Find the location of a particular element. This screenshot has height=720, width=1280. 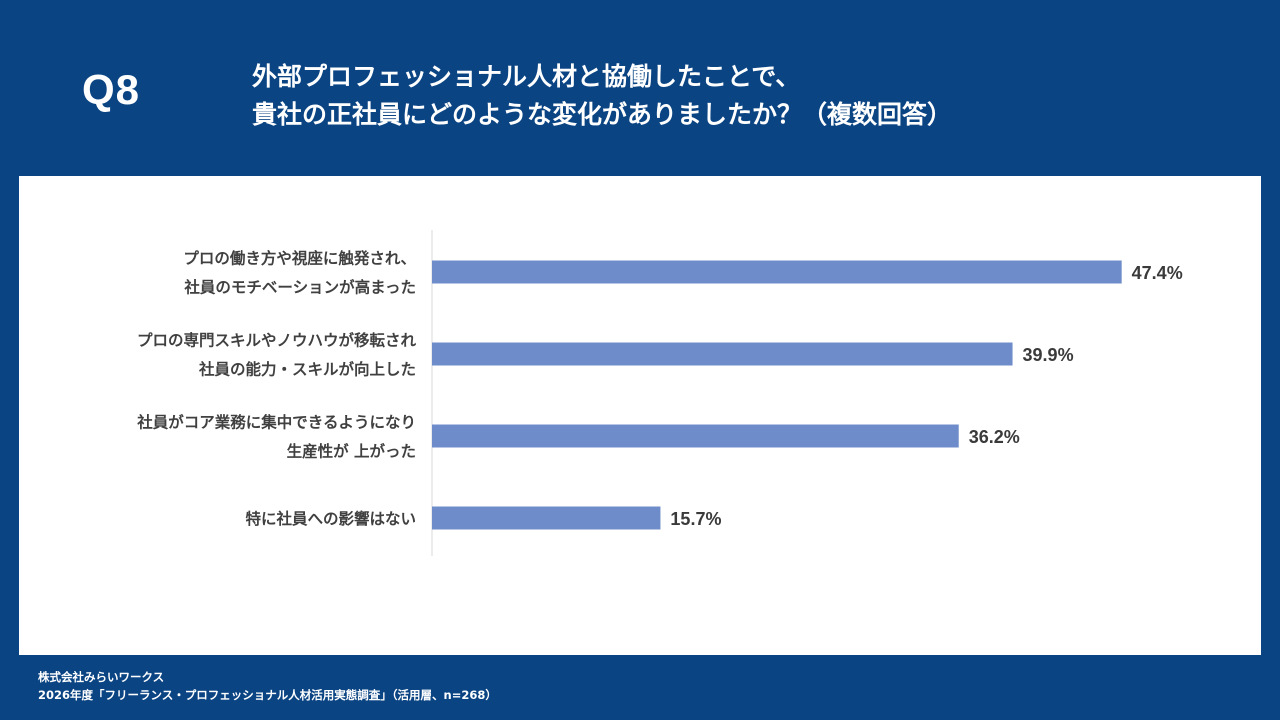

data-label: 47.4% is located at coordinates (1157, 273).